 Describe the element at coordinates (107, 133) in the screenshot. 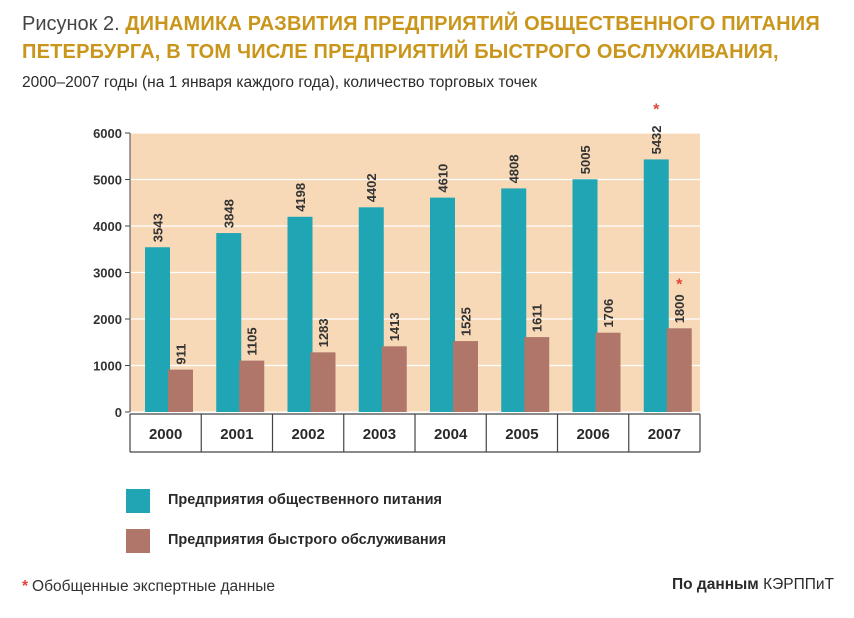

I see `y-tick-label: 6000` at that location.